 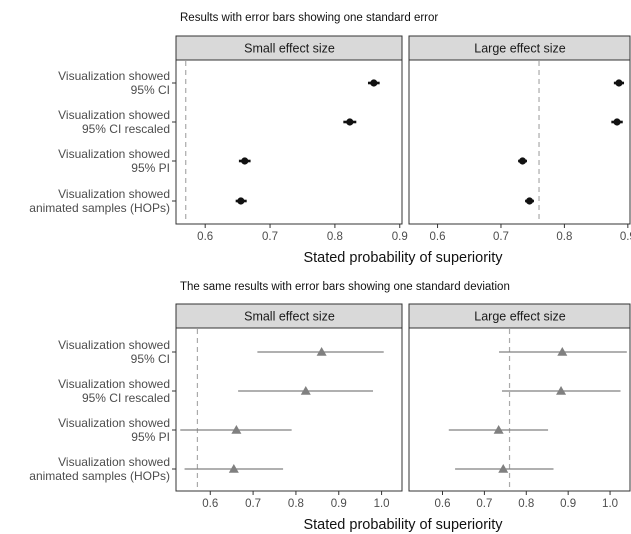 What do you see at coordinates (335, 237) in the screenshot?
I see `section-1-panel-small-x-tick-label: 0.8` at bounding box center [335, 237].